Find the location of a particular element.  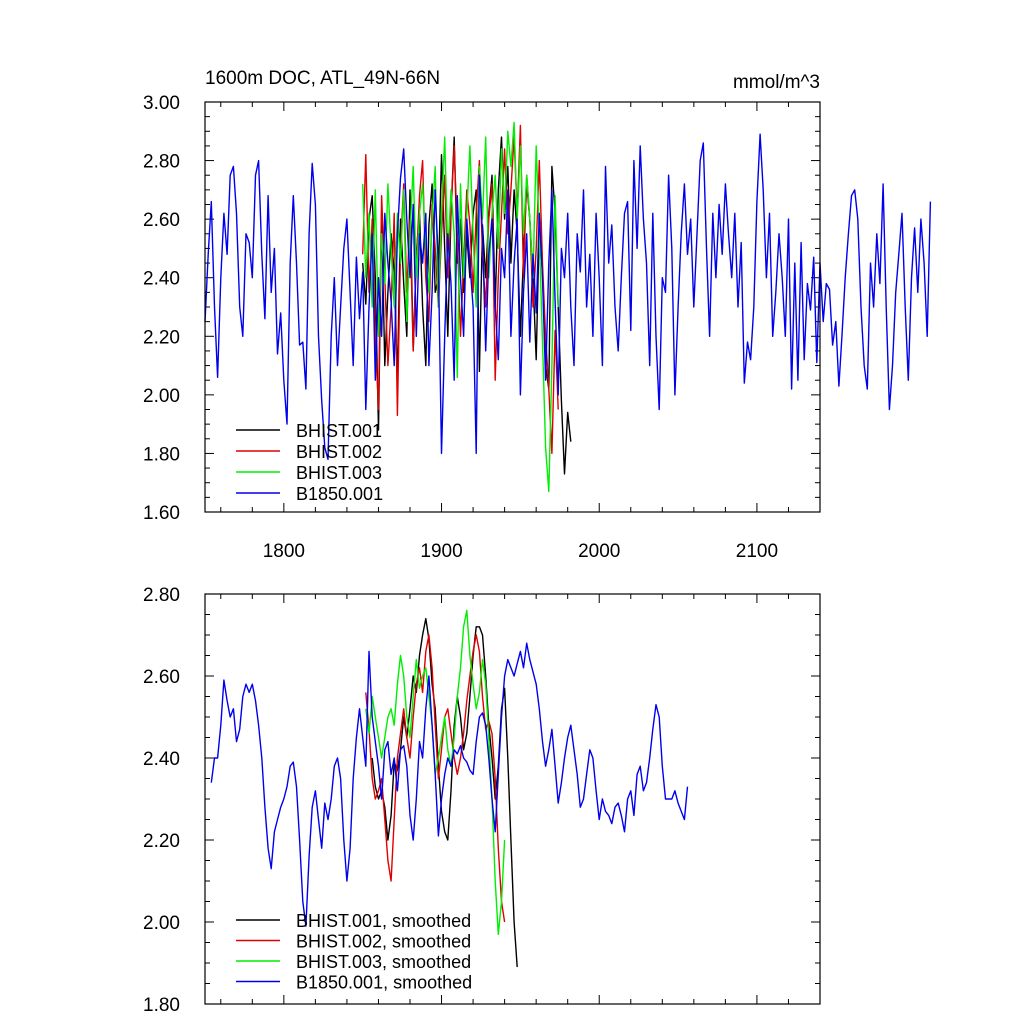

legend-label: BHIST.003 is located at coordinates (339, 473).